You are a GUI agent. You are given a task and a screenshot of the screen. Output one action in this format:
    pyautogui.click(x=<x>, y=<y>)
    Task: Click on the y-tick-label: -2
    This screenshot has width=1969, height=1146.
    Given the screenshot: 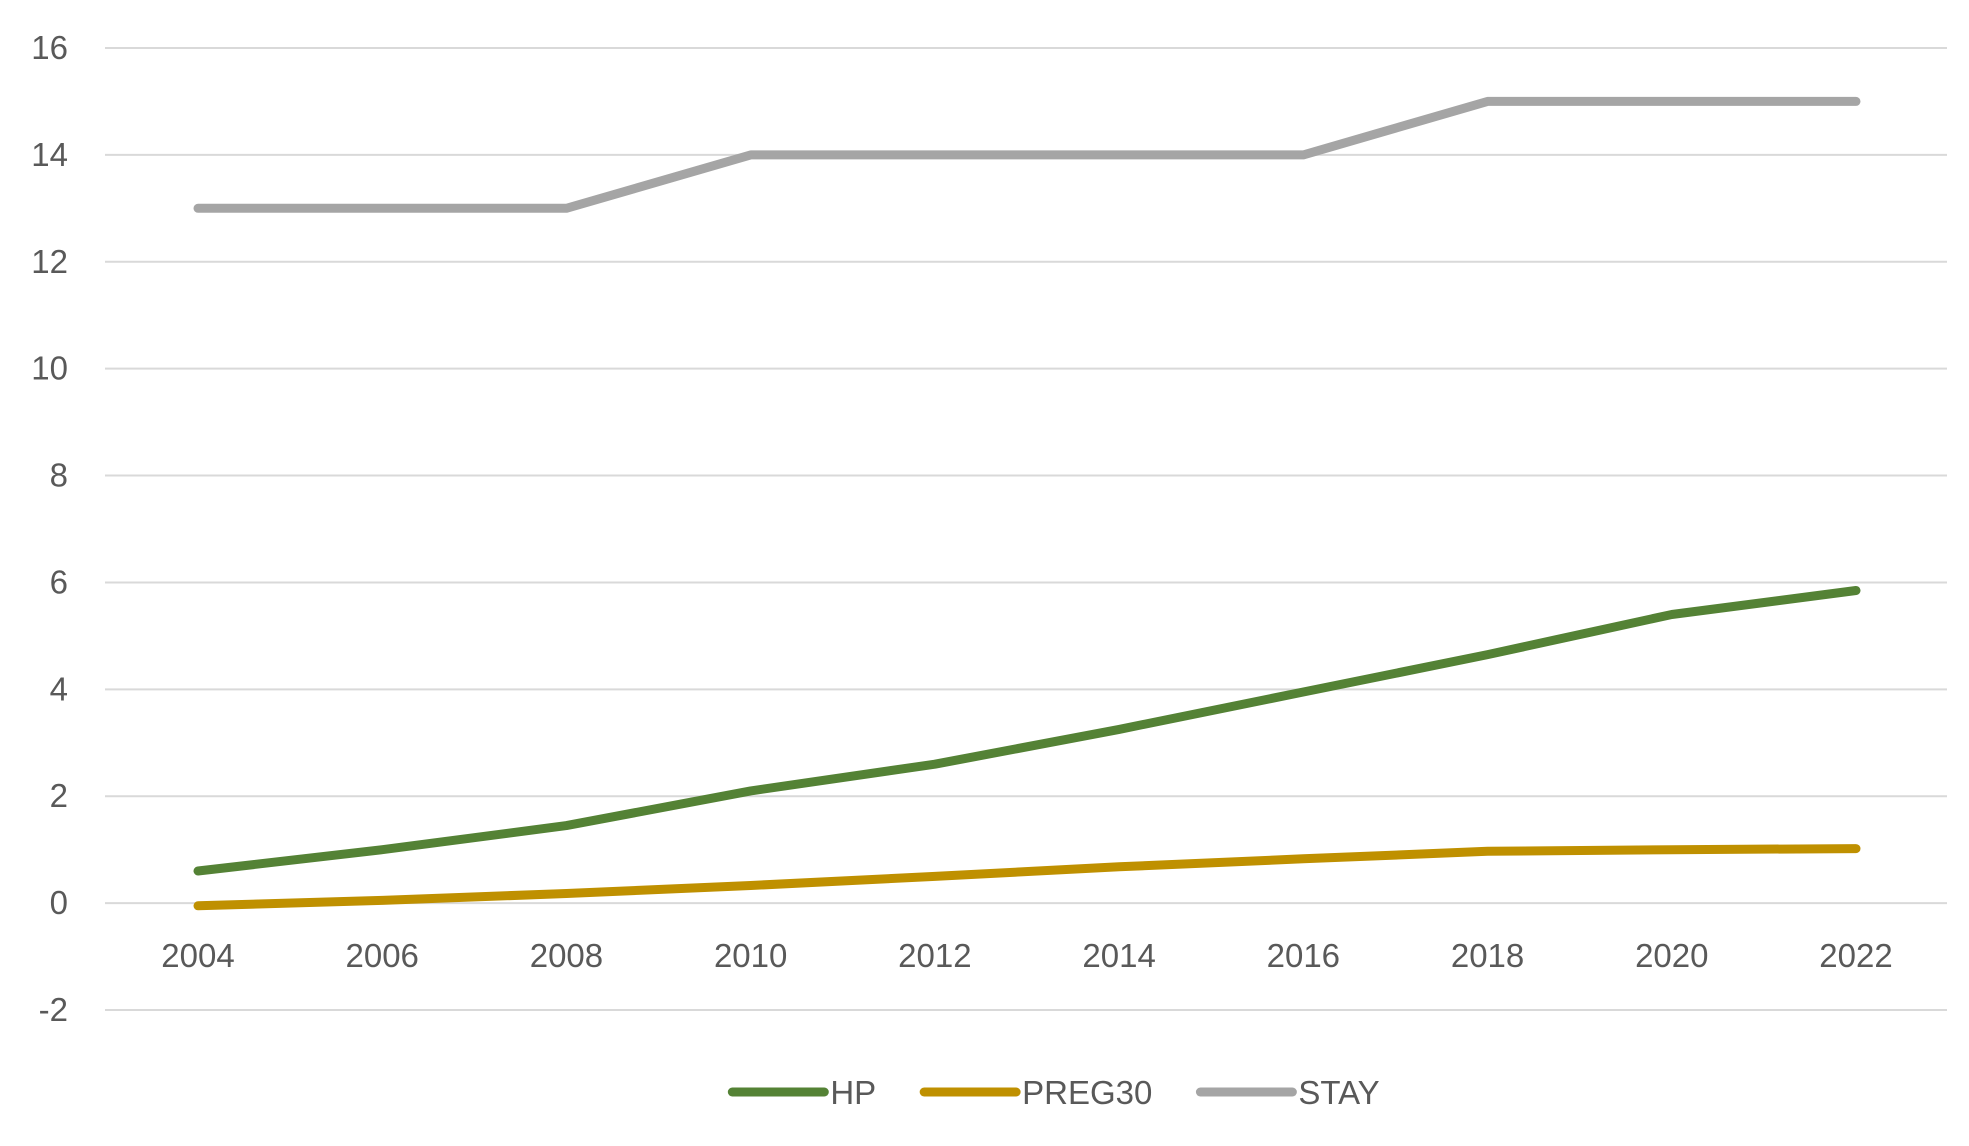 What is the action you would take?
    pyautogui.click(x=53, y=1009)
    